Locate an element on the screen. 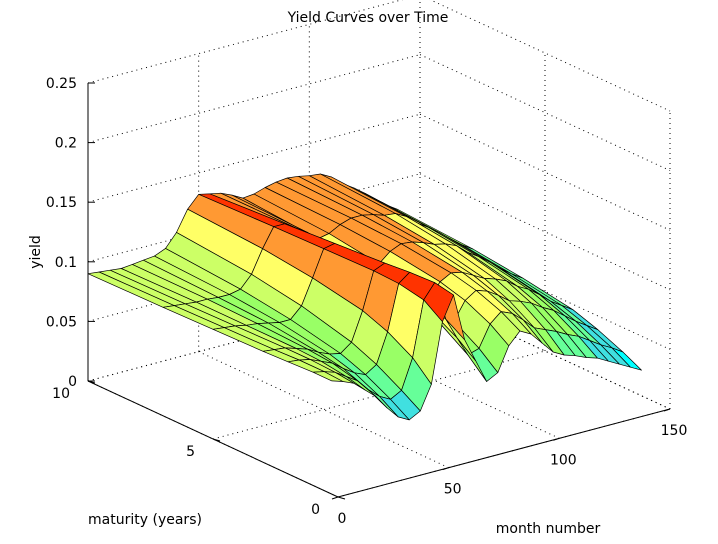  x-tick-label: 50 is located at coordinates (453, 490).